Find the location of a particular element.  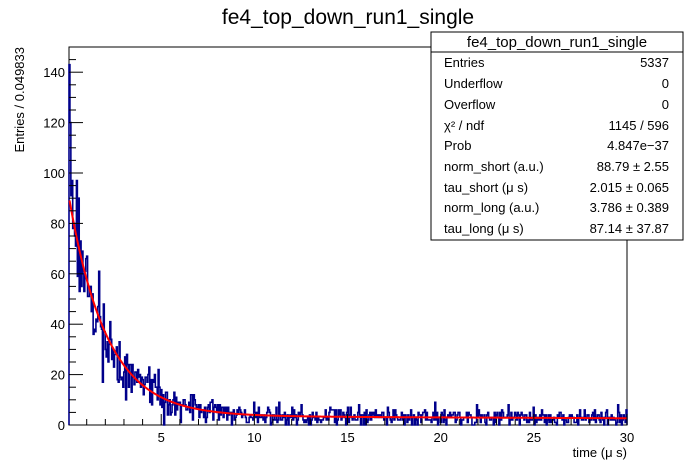

stat-label-prob: Prob is located at coordinates (457, 145).